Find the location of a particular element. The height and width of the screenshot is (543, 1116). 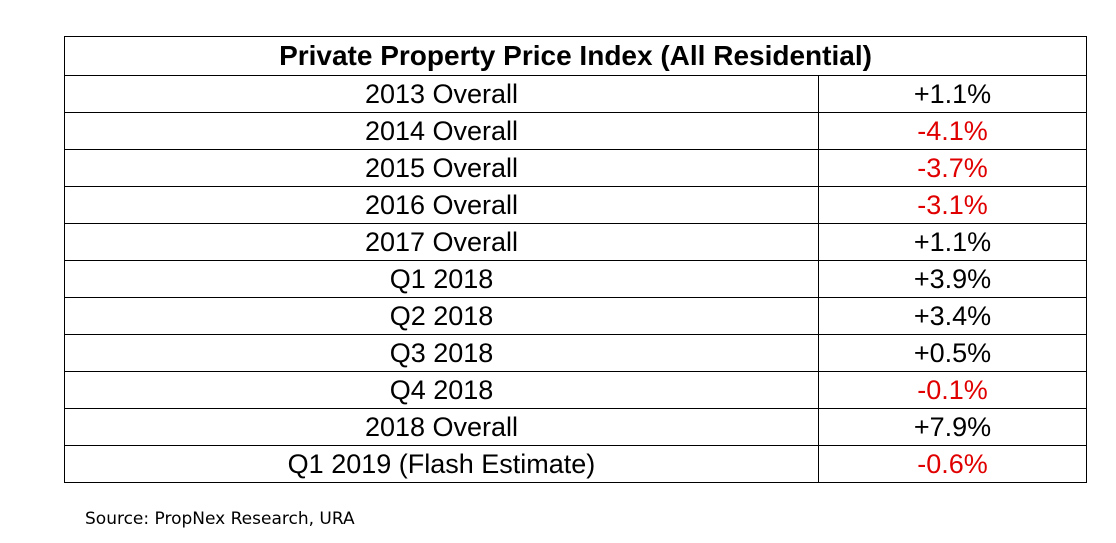

change-value-cell: -4.1% is located at coordinates (952, 131).